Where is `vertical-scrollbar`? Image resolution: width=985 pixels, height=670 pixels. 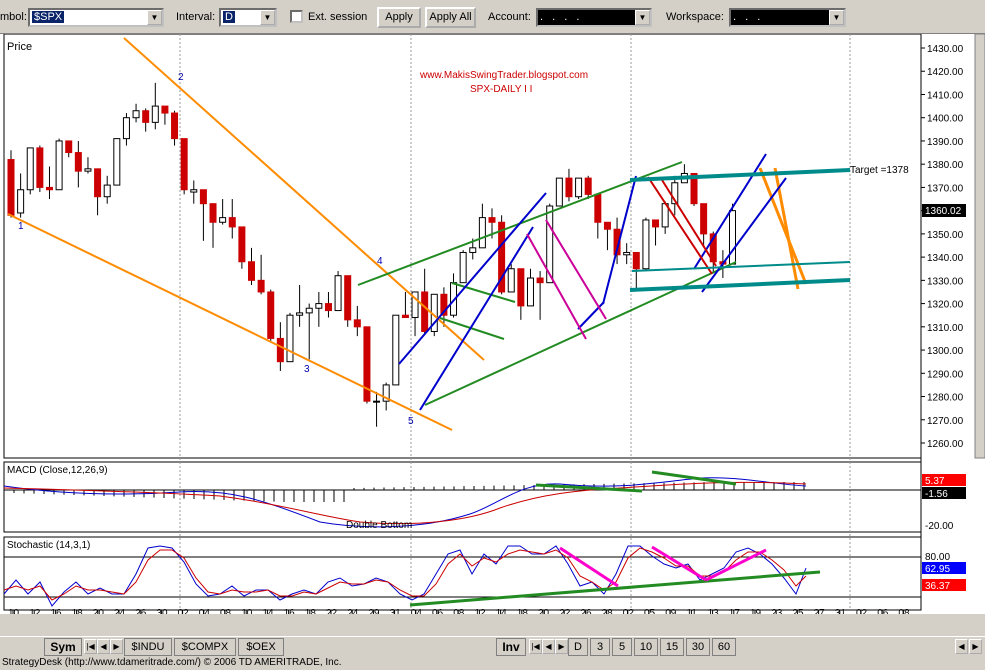
vertical-scrollbar is located at coordinates (979, 246).